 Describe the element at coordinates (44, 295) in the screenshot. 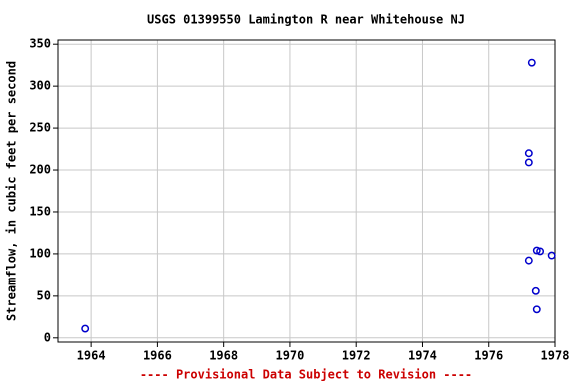

I see `y-tick-label: 50` at that location.